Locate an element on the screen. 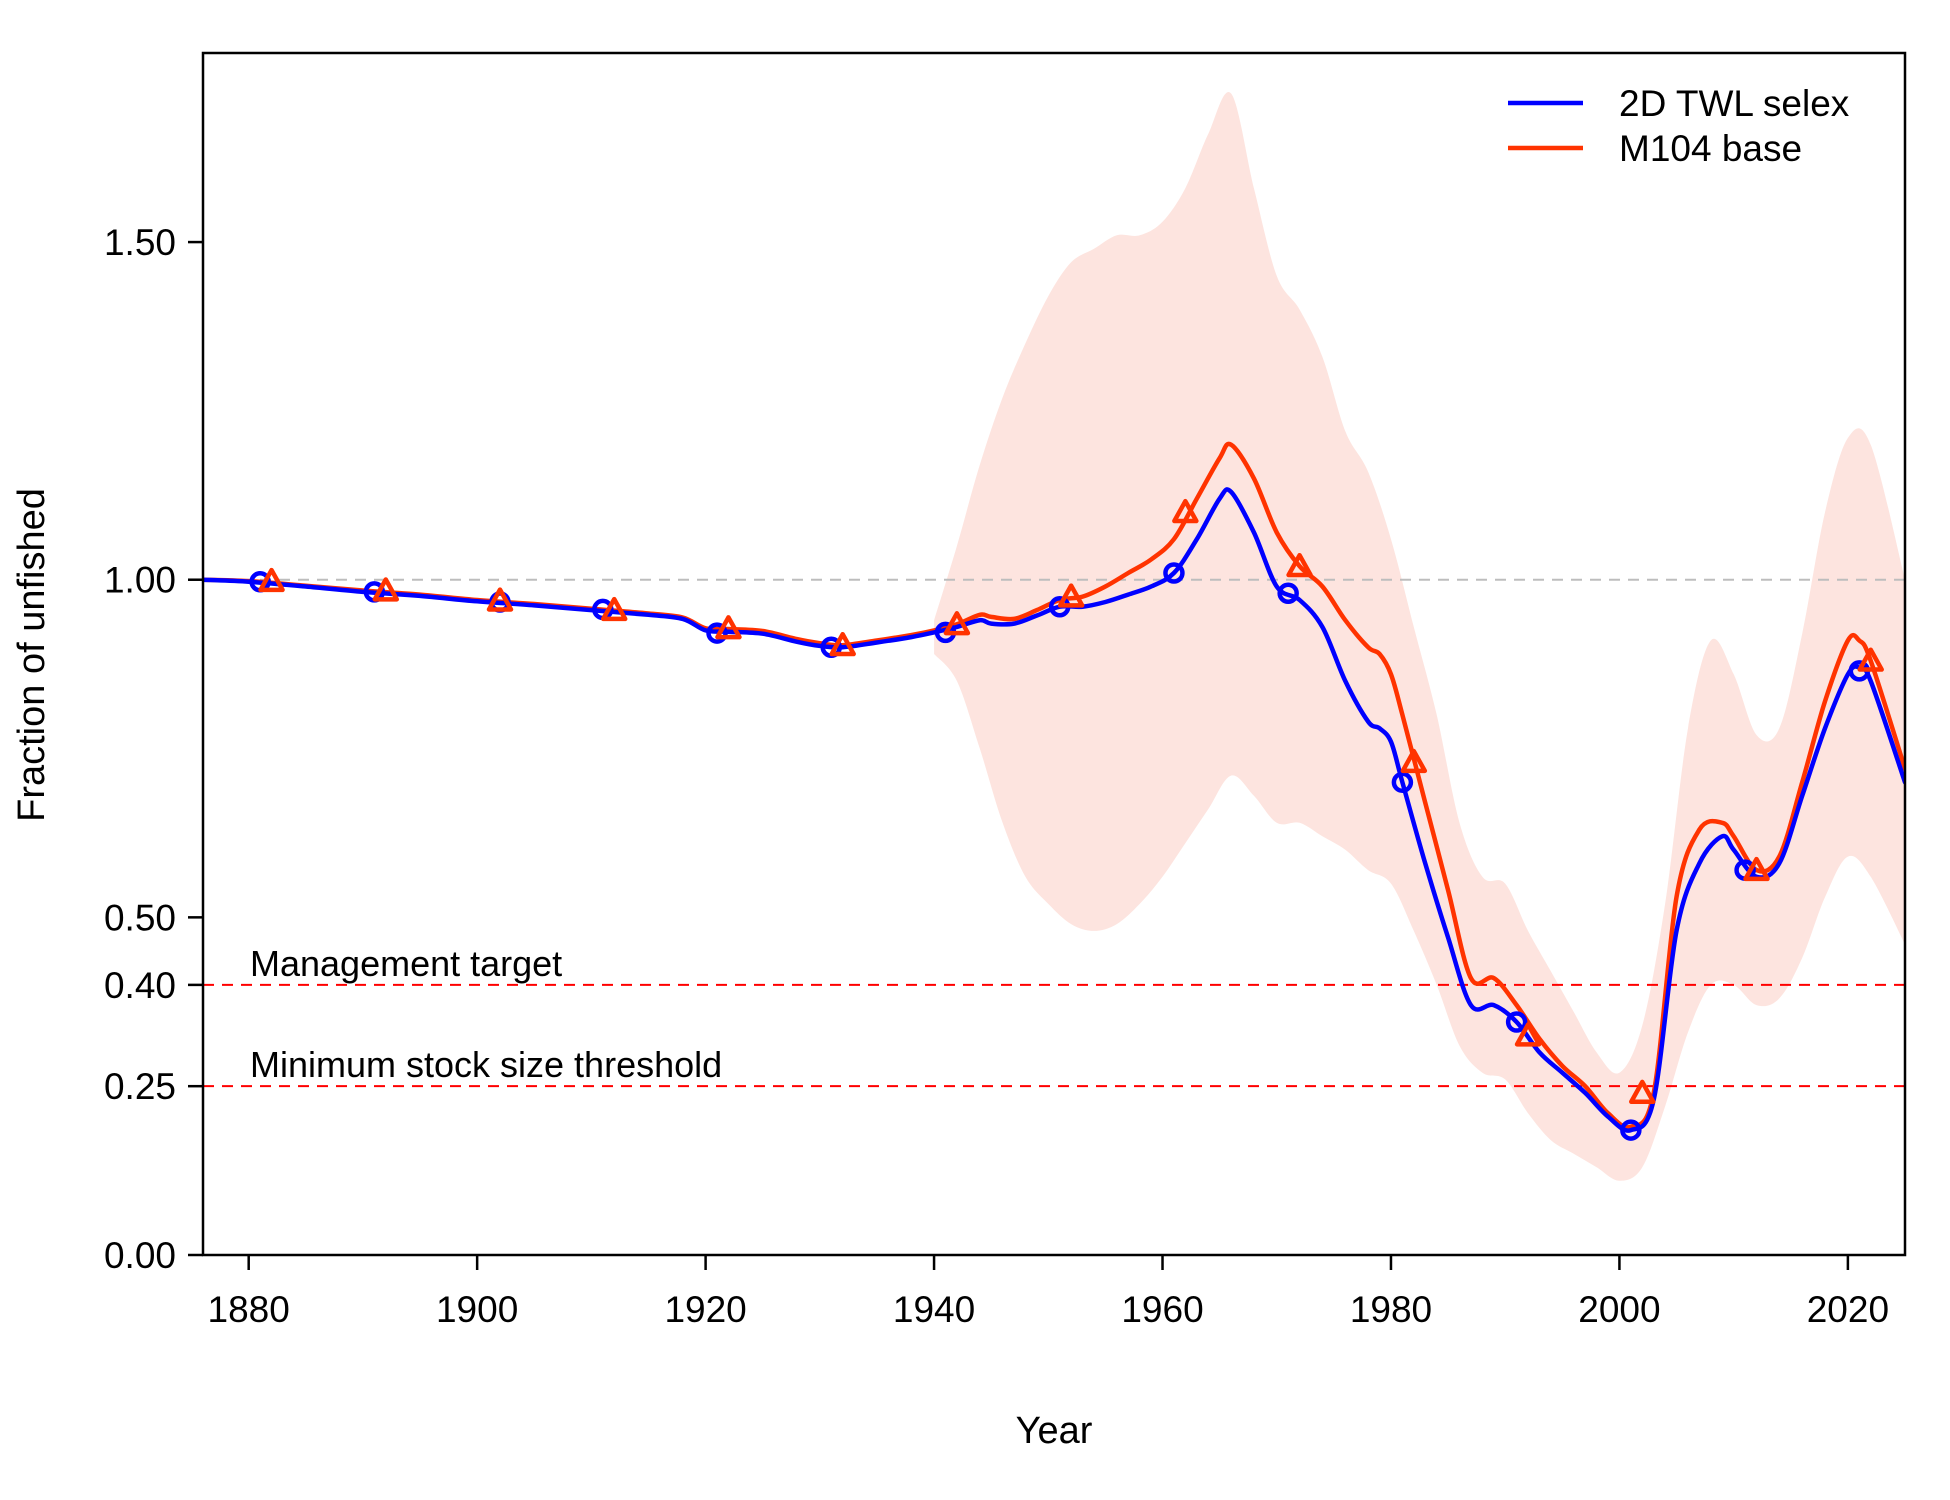 This screenshot has height=1500, width=1950. y-tick-label-0: 0.00 is located at coordinates (140, 1255).